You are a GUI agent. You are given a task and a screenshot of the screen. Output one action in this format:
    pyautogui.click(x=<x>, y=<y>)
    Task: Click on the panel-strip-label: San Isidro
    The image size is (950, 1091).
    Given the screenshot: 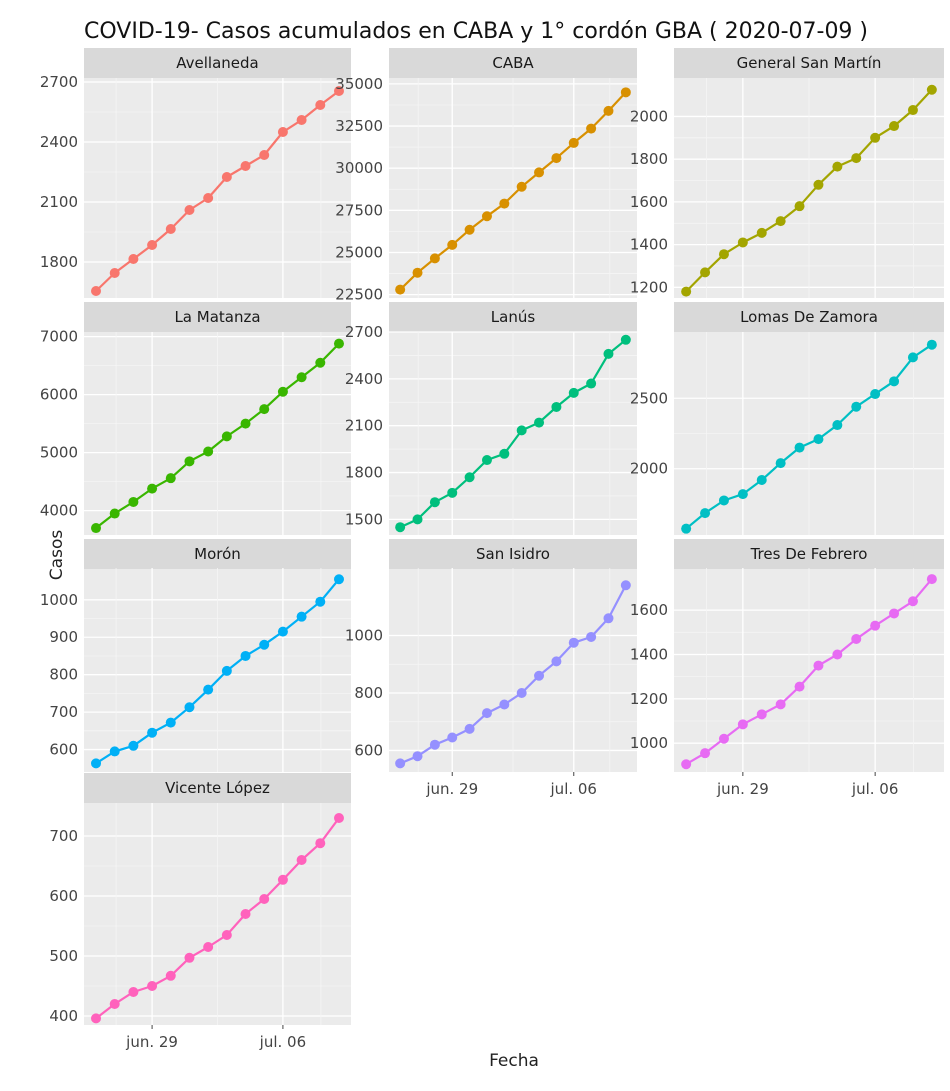 What is the action you would take?
    pyautogui.click(x=513, y=554)
    